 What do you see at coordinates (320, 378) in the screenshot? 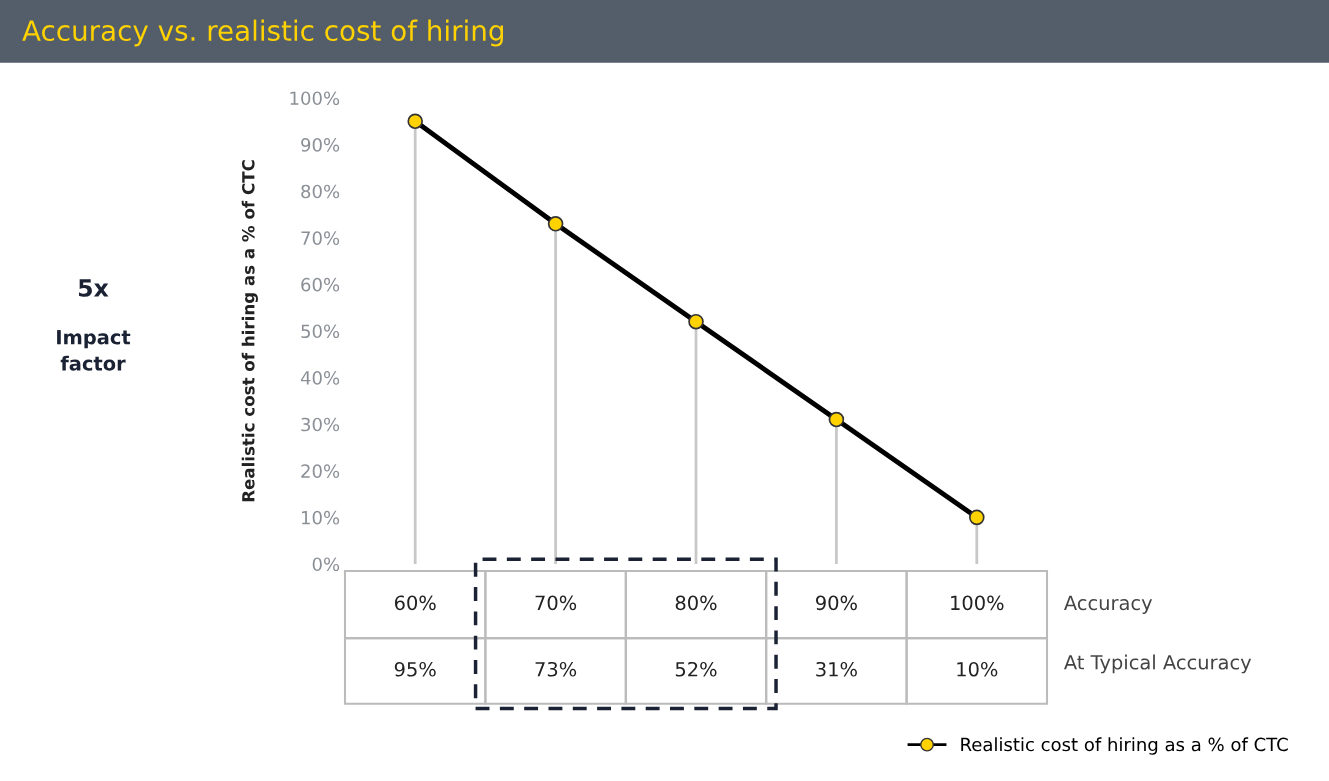
I see `y-tick-label: 40%` at bounding box center [320, 378].